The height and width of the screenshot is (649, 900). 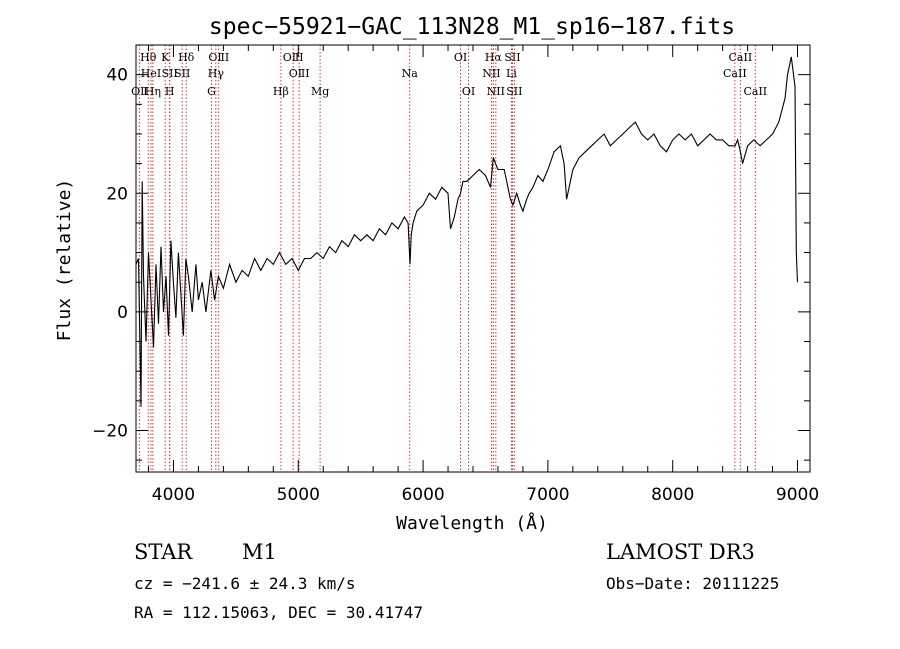 What do you see at coordinates (153, 91) in the screenshot?
I see `marker-label: Hη` at bounding box center [153, 91].